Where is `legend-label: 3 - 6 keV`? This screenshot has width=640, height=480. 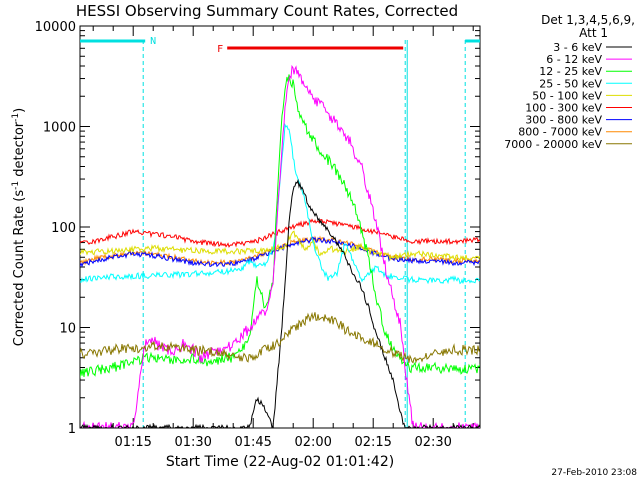
legend-label: 3 - 6 keV is located at coordinates (577, 47).